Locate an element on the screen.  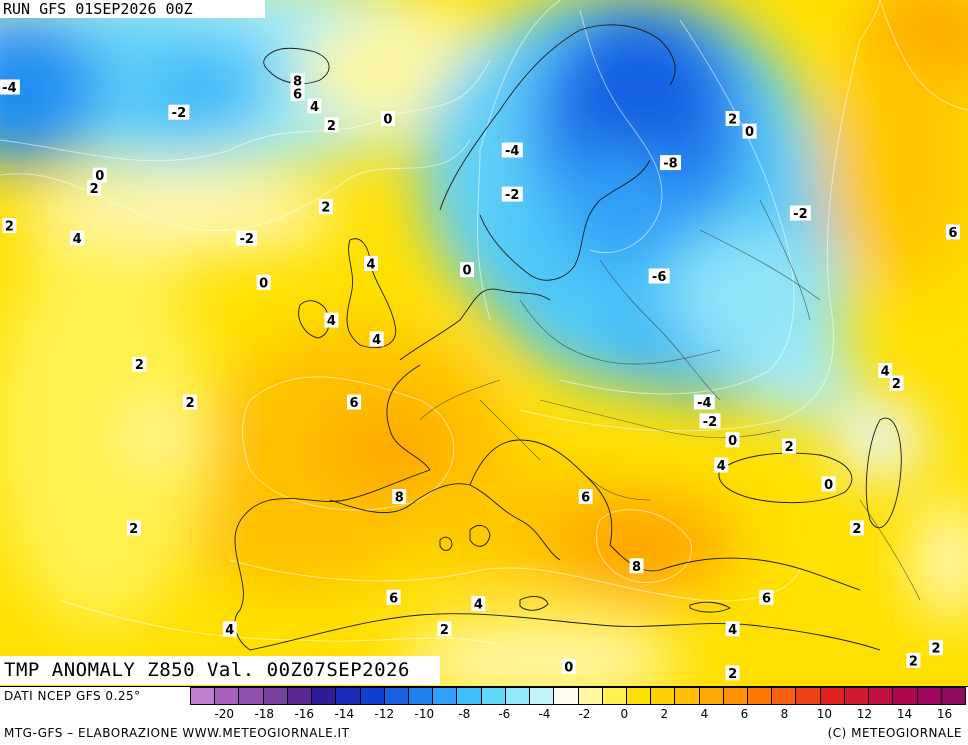
colorbar is located at coordinates (578, 696).